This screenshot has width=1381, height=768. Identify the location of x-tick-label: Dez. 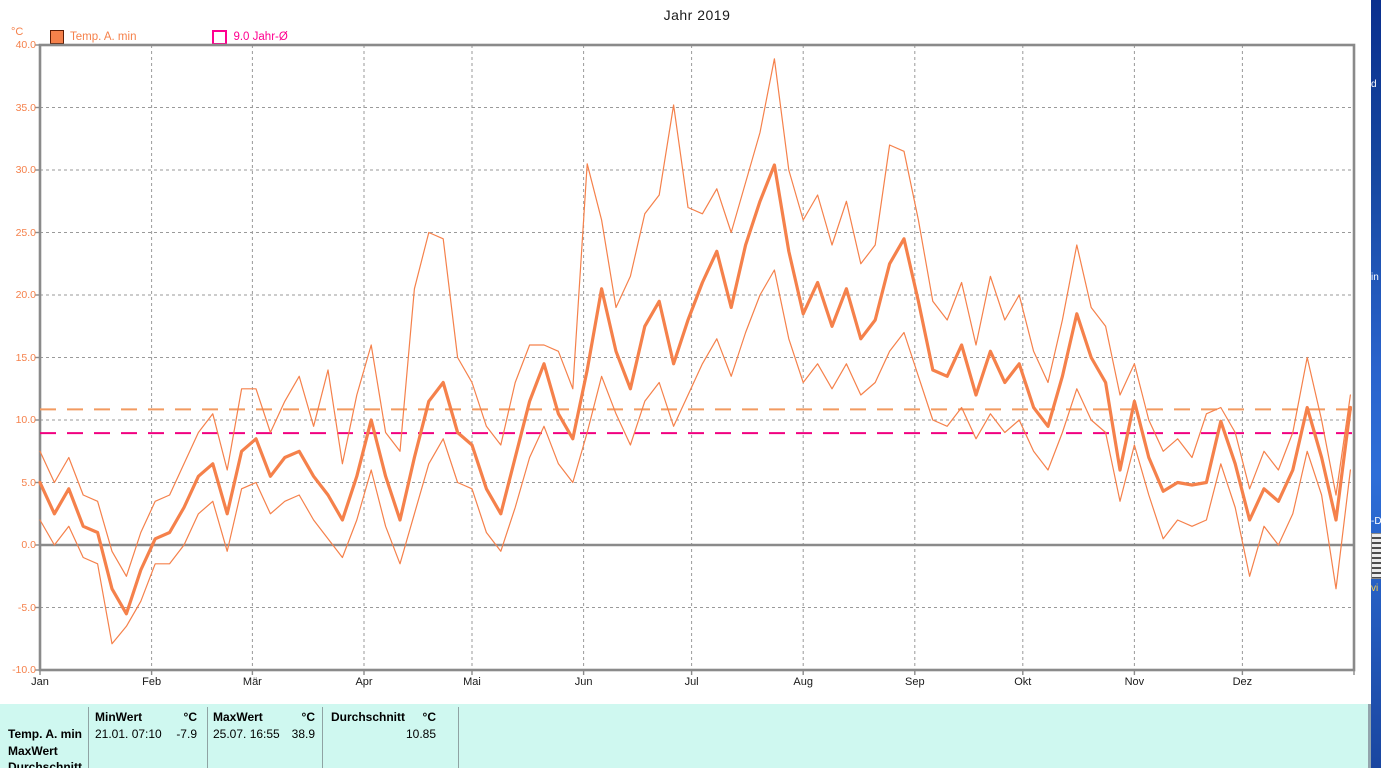
(1242, 682).